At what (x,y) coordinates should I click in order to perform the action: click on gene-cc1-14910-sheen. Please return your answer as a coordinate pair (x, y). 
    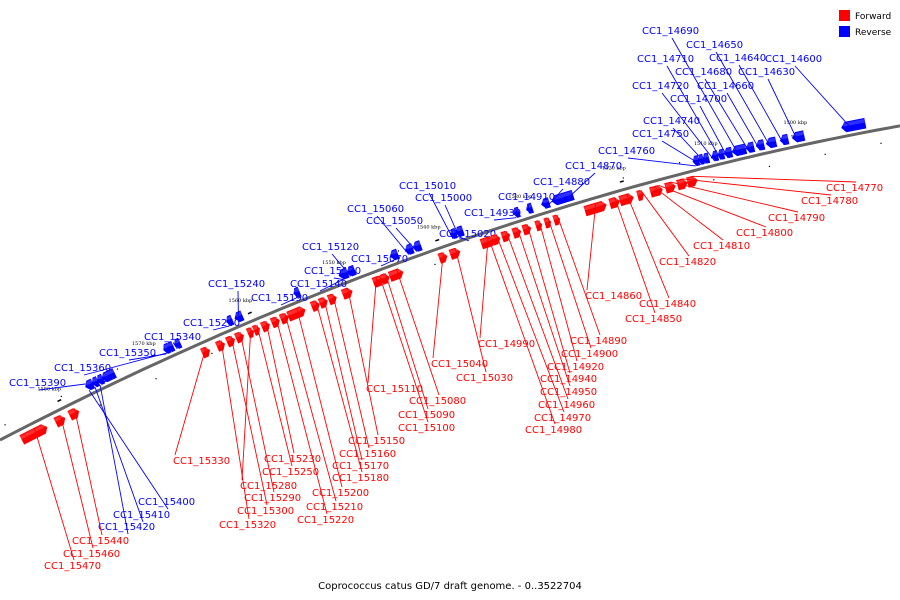
    Looking at the image, I should click on (528, 205).